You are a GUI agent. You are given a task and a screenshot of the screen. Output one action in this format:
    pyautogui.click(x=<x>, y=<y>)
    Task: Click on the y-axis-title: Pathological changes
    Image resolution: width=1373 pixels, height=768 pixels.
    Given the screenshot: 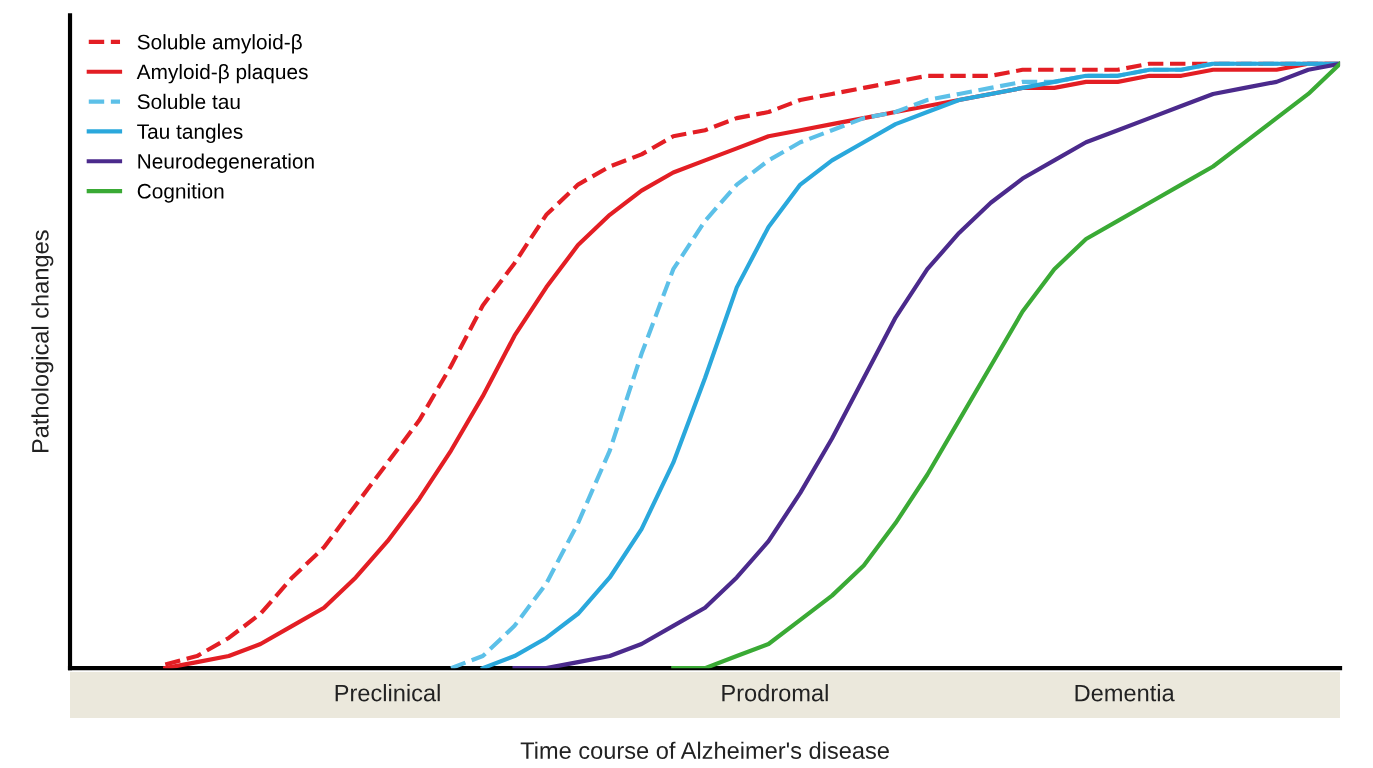 What is the action you would take?
    pyautogui.click(x=42, y=341)
    